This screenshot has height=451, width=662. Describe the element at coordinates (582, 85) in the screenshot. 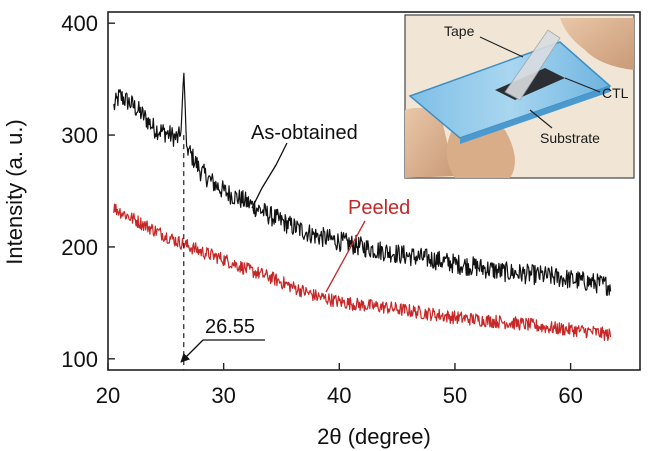

I see `inset-leader-ctl` at that location.